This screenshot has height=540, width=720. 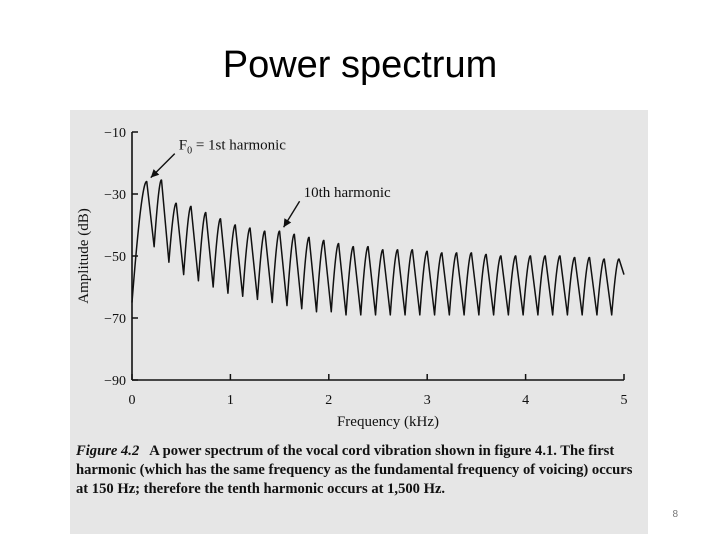 I want to click on x-tick-label: 5, so click(x=624, y=400).